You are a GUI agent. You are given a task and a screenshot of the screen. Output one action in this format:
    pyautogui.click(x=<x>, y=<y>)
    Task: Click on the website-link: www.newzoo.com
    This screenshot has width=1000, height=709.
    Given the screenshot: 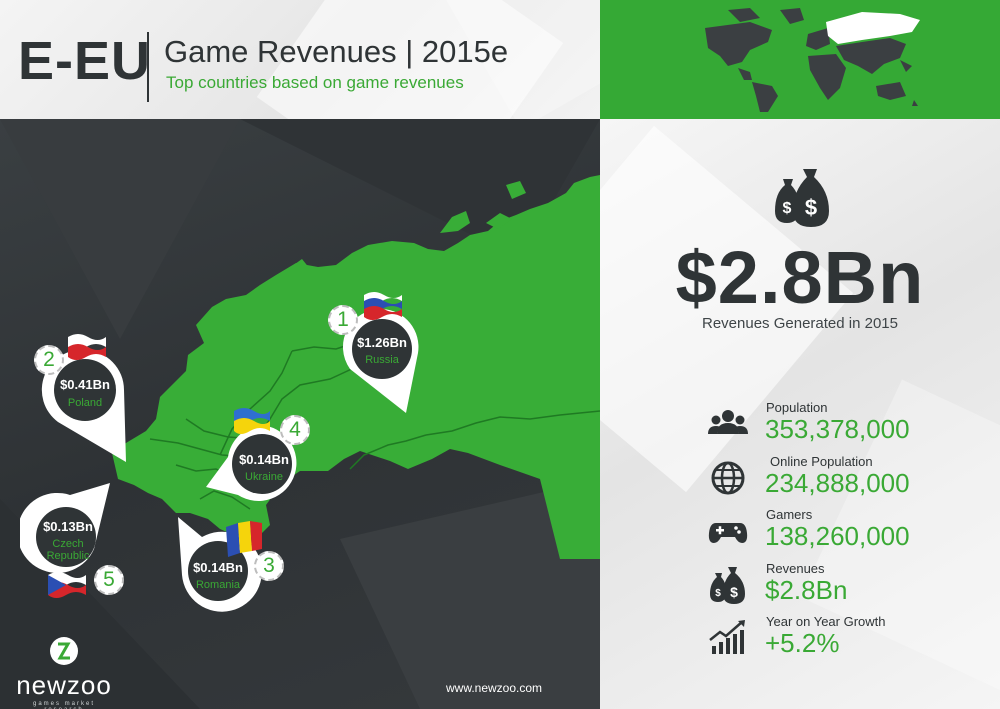 What is the action you would take?
    pyautogui.click(x=494, y=688)
    